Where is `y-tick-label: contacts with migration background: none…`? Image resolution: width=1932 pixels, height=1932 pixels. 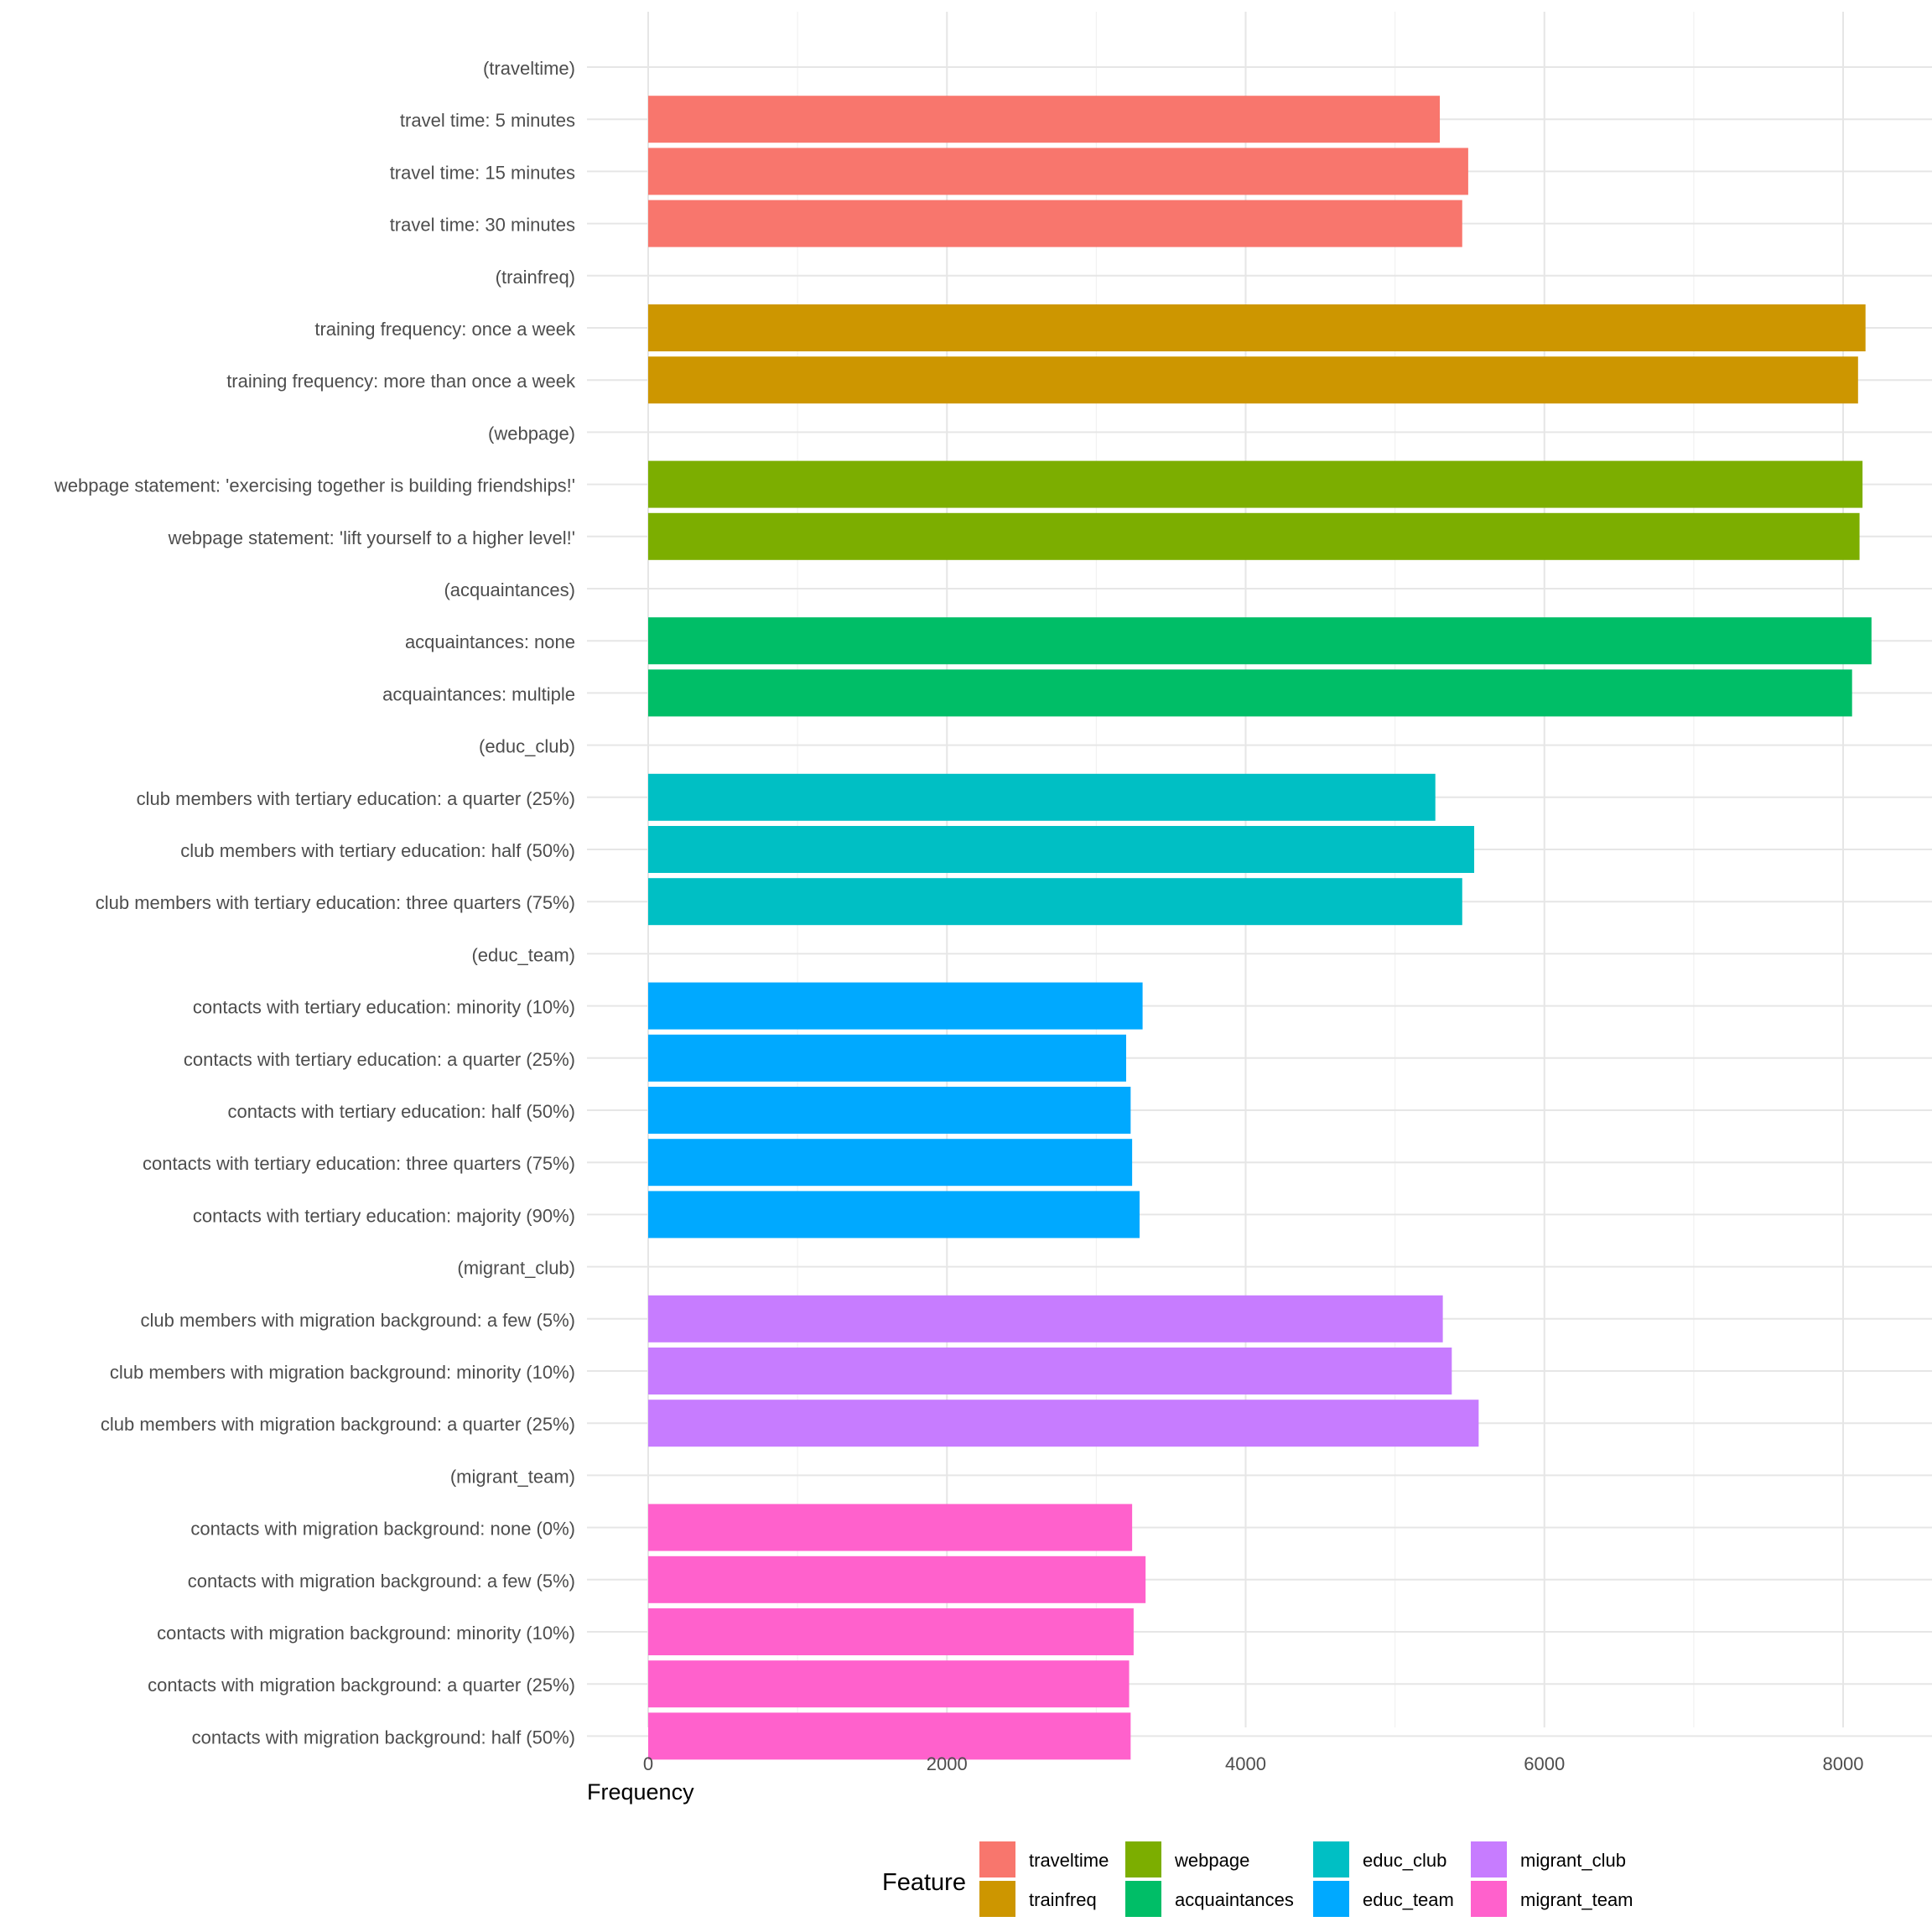
y-tick-label: contacts with migration background: none… is located at coordinates (382, 1529).